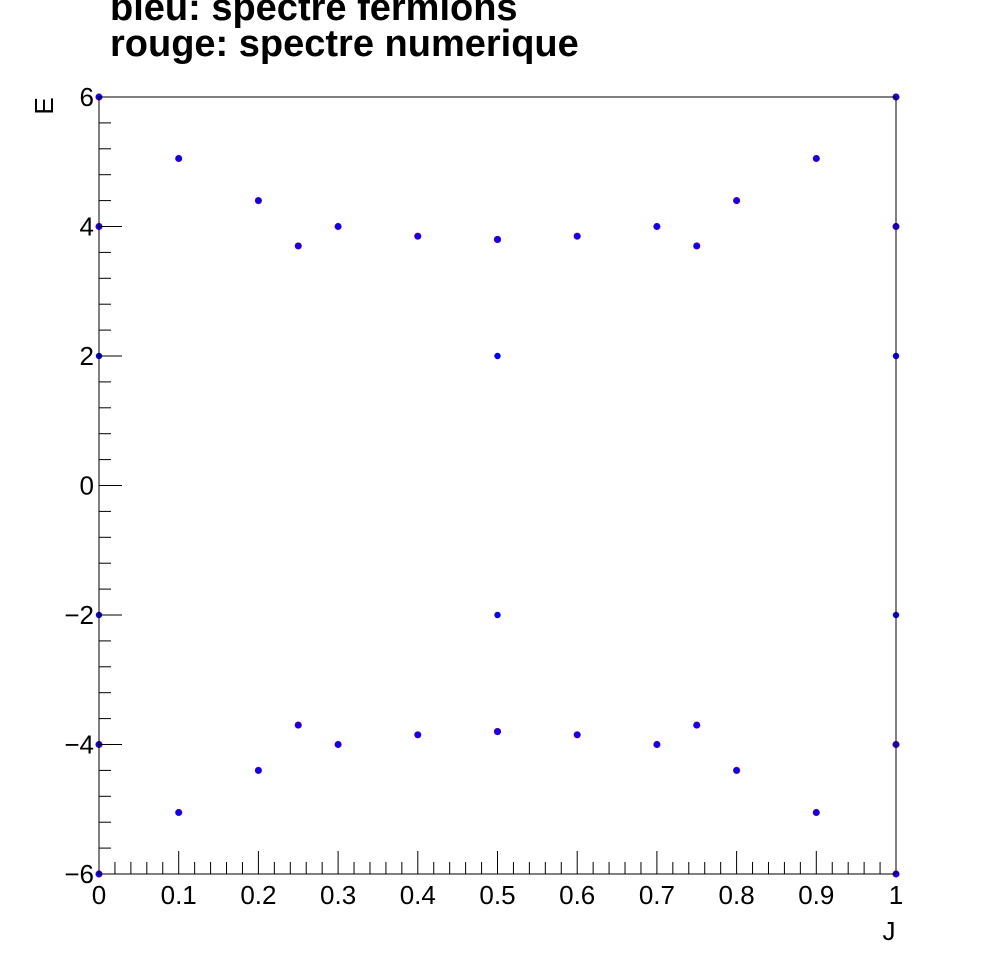 Image resolution: width=996 pixels, height=972 pixels. What do you see at coordinates (87, 97) in the screenshot?
I see `y-tick-label: 6` at bounding box center [87, 97].